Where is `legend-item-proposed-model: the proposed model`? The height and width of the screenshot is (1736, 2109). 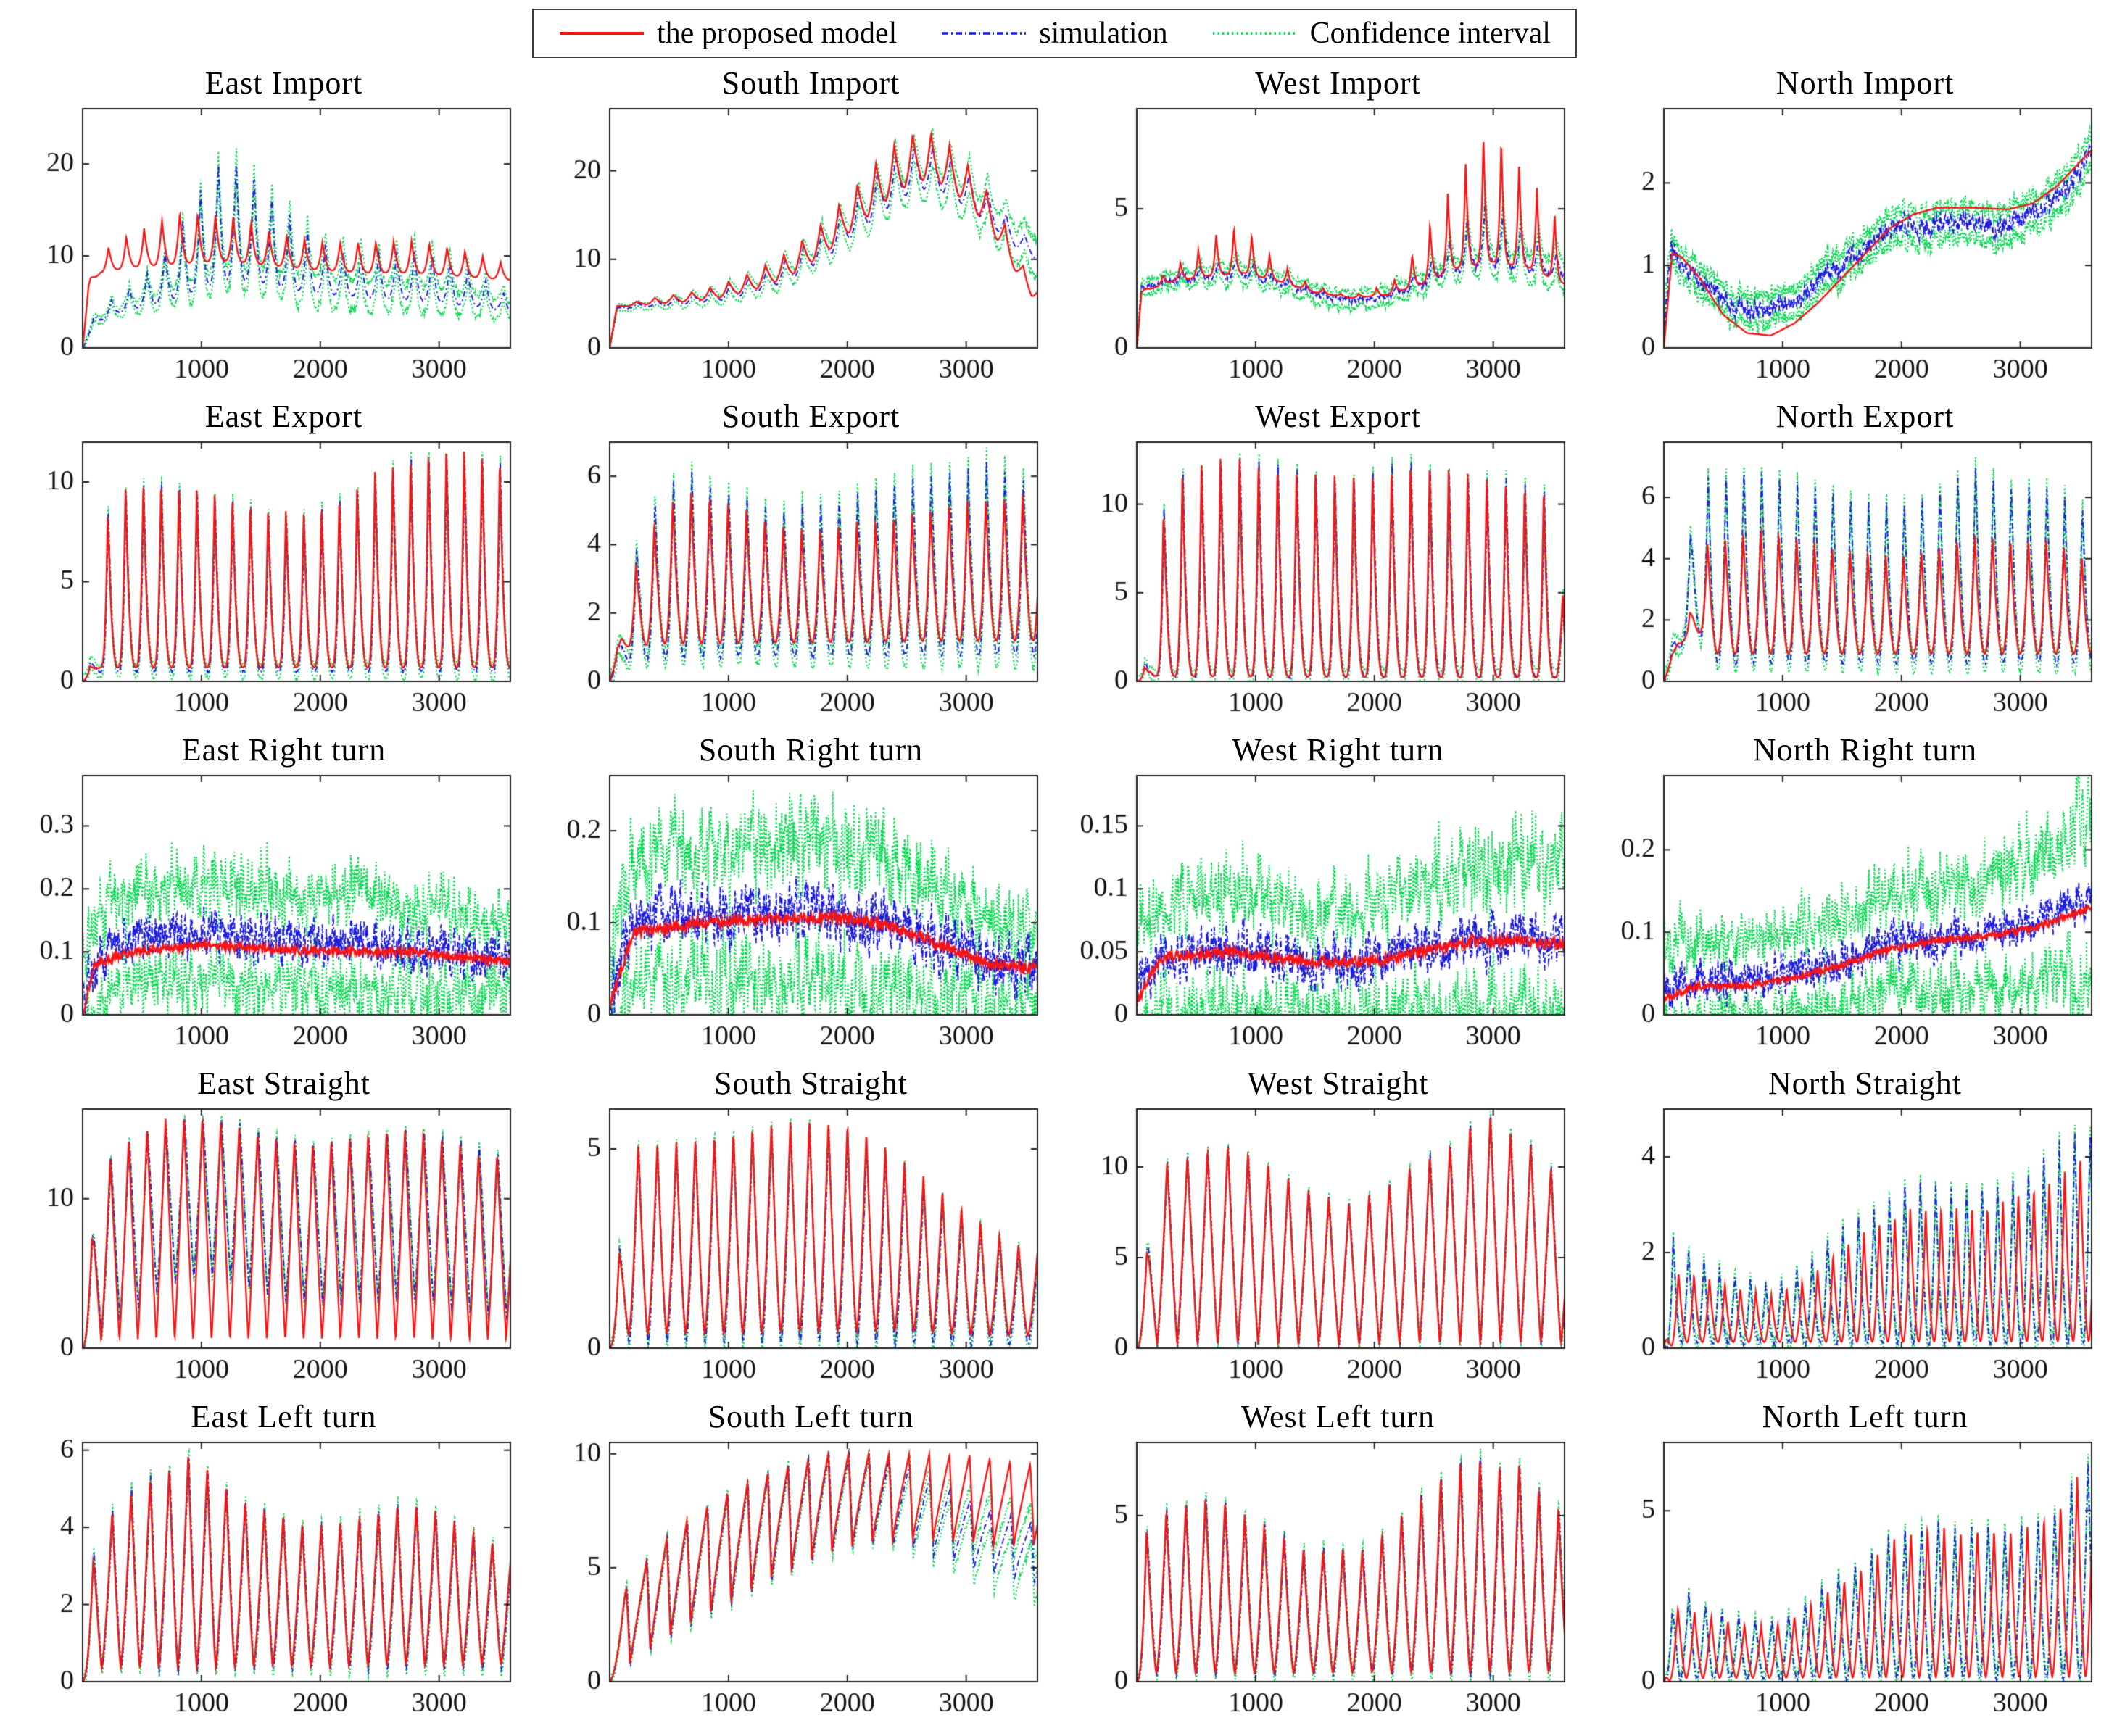 legend-item-proposed-model: the proposed model is located at coordinates (728, 33).